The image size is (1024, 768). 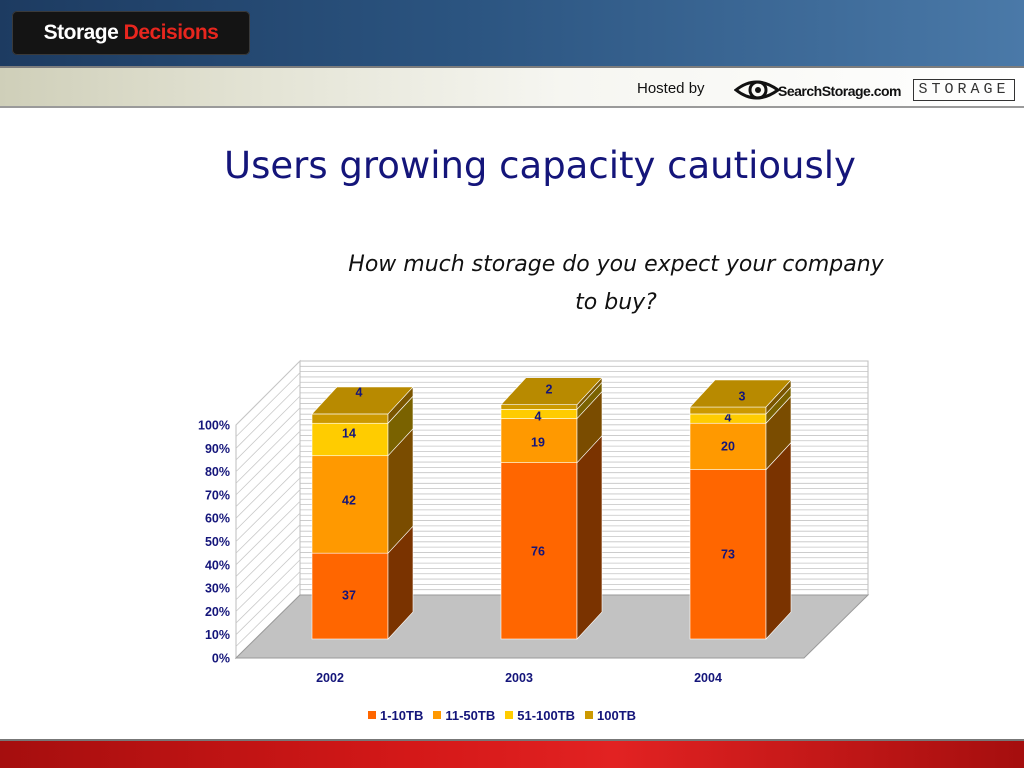 I want to click on y-tick-label: 70%, so click(x=217, y=495).